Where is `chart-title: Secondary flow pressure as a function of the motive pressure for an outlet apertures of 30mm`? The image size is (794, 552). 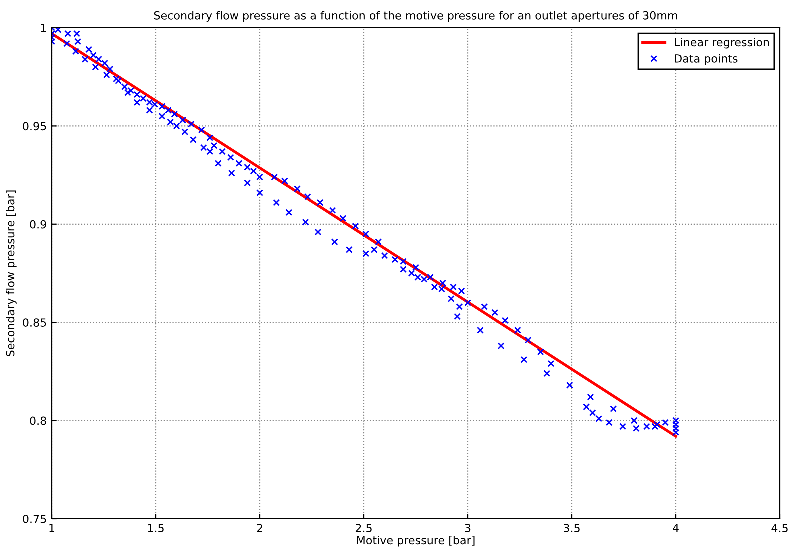 chart-title: Secondary flow pressure as a function of the motive pressure for an outlet apertures of 30mm is located at coordinates (416, 16).